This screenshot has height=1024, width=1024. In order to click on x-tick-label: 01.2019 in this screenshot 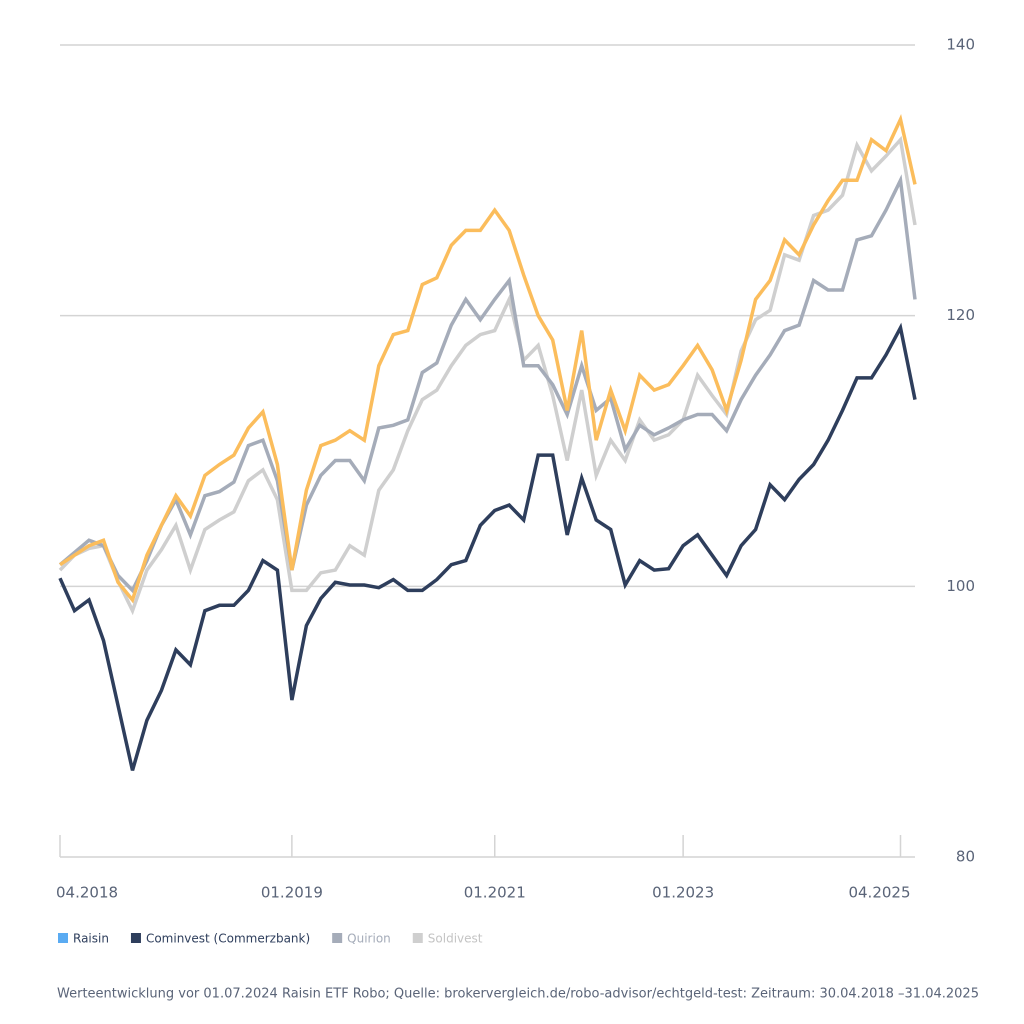, I will do `click(292, 893)`.